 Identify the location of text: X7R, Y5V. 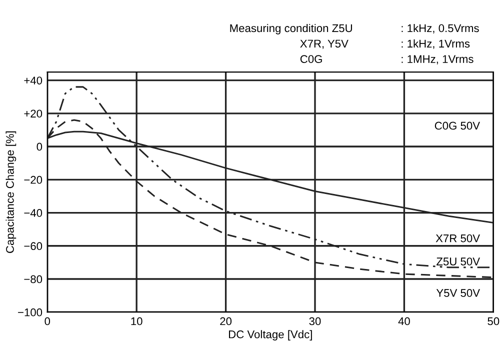
(324, 44).